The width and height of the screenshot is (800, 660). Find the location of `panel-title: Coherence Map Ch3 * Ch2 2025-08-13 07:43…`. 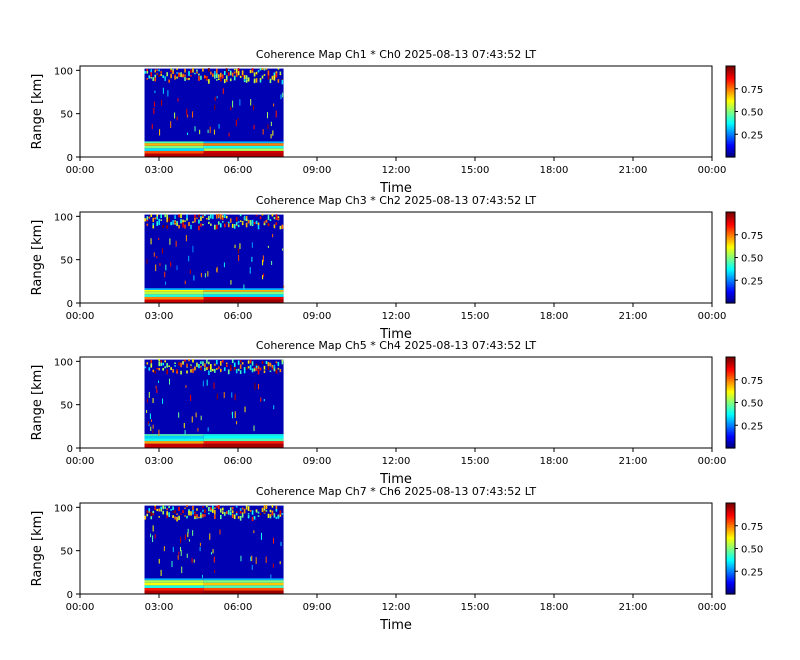

panel-title: Coherence Map Ch3 * Ch2 2025-08-13 07:43… is located at coordinates (396, 200).